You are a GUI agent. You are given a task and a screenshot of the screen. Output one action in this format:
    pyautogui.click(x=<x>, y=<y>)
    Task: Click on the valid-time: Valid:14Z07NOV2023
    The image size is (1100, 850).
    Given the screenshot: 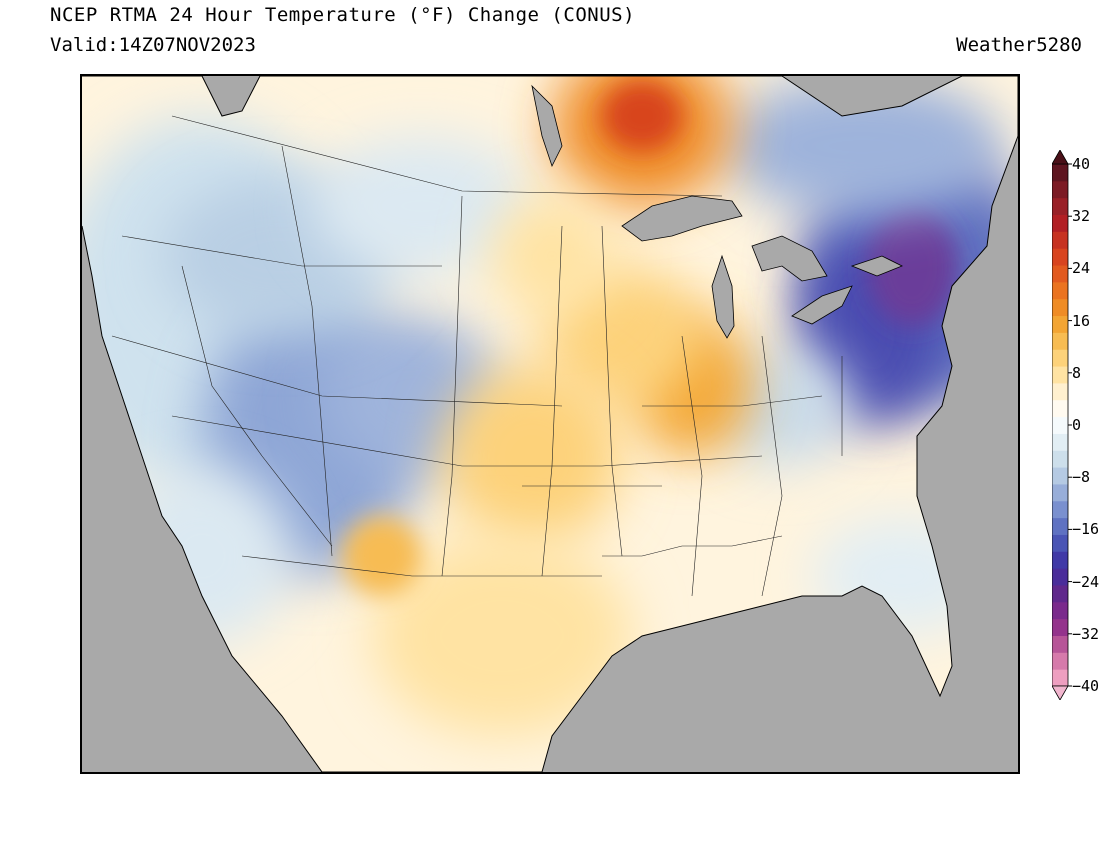 What is the action you would take?
    pyautogui.click(x=153, y=45)
    